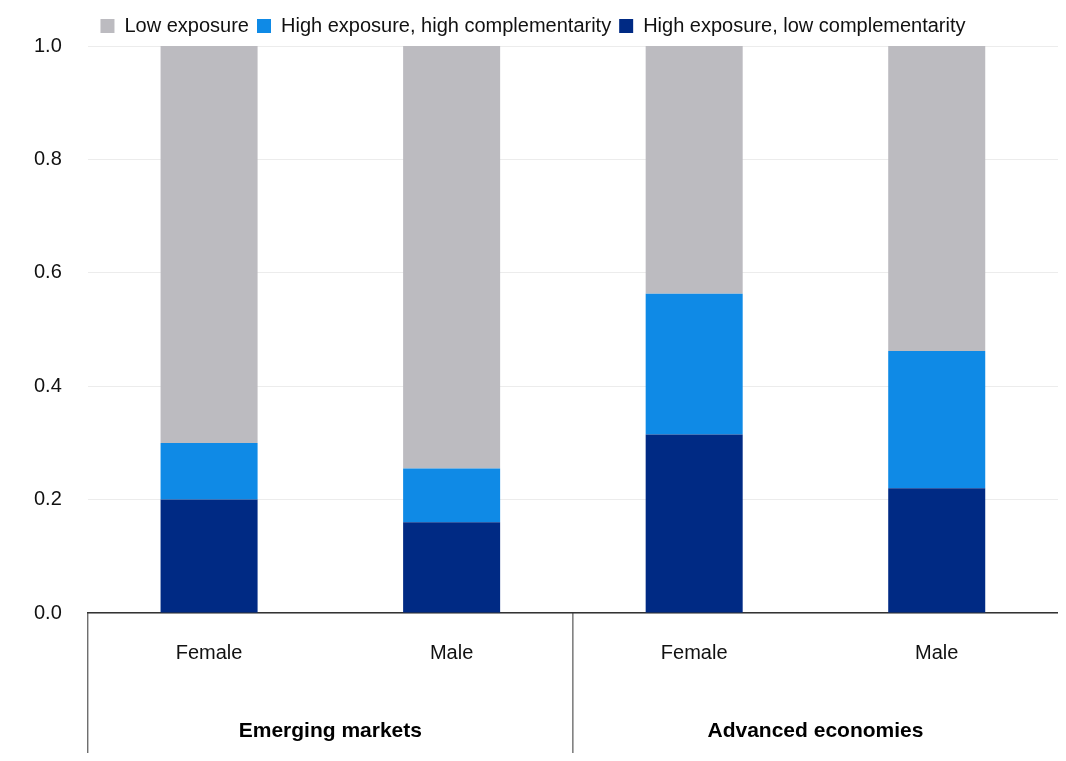  I want to click on legend-label: Low exposure, so click(187, 24).